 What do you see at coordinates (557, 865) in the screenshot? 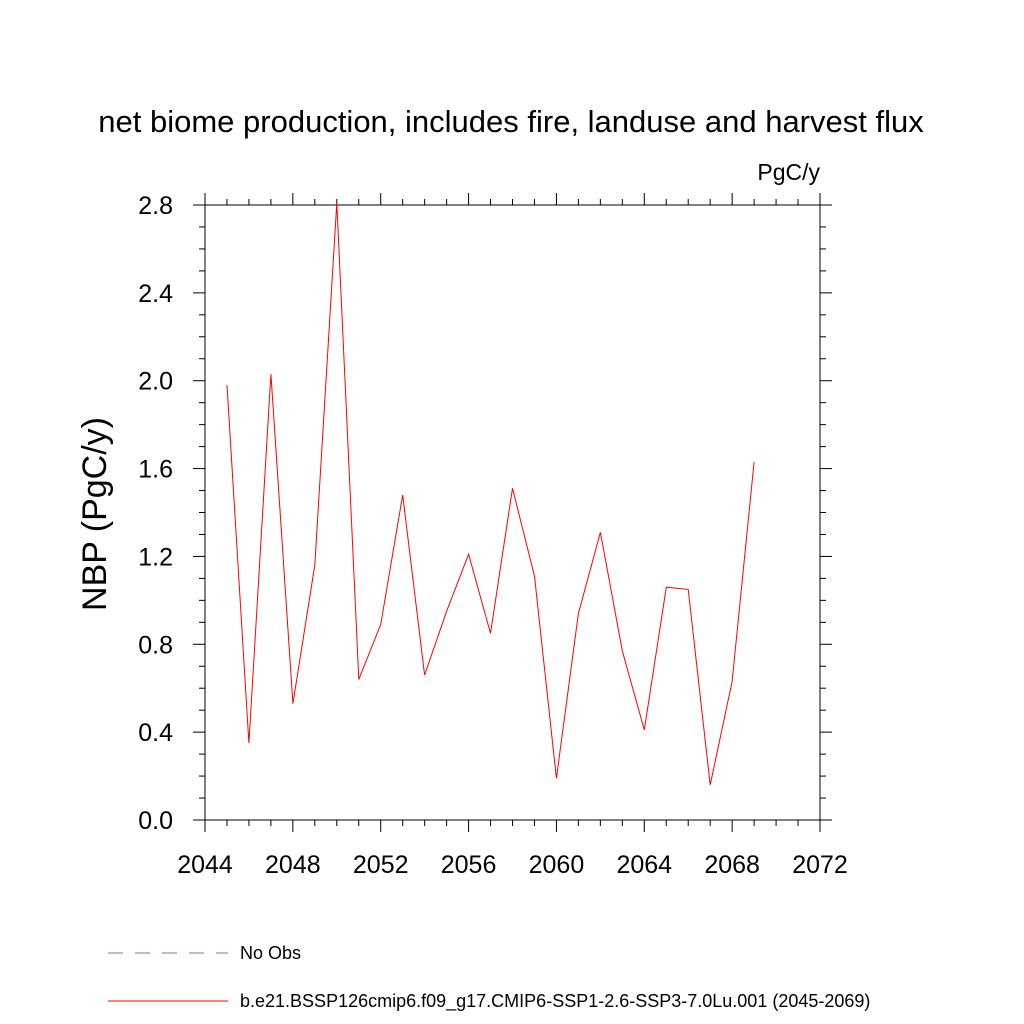
I see `x-tick-label: 2060` at bounding box center [557, 865].